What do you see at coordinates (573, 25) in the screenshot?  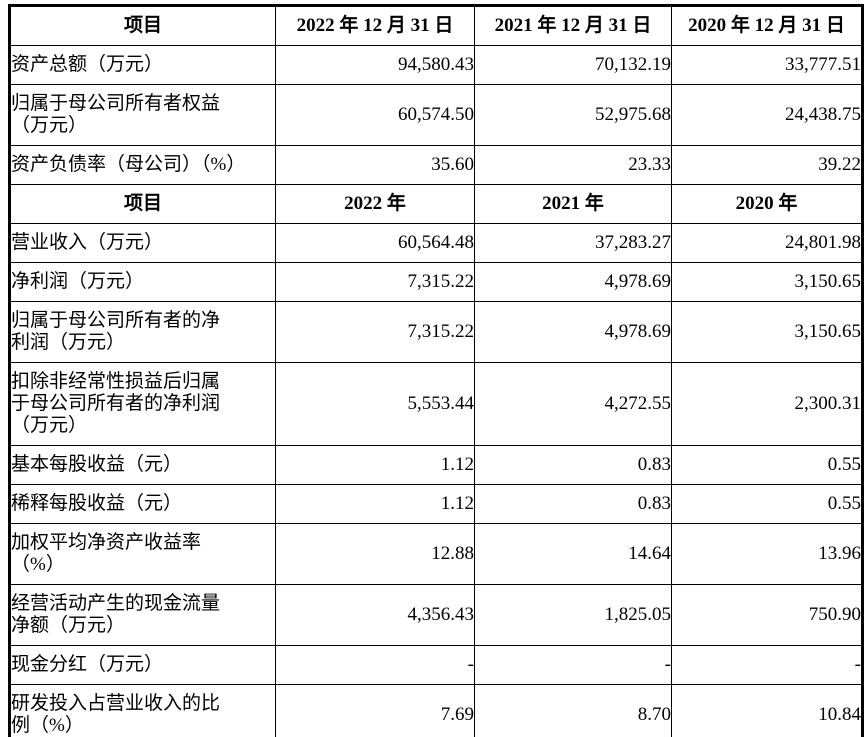 I see `header-date-2021: 2021 年 12 月 31 日` at bounding box center [573, 25].